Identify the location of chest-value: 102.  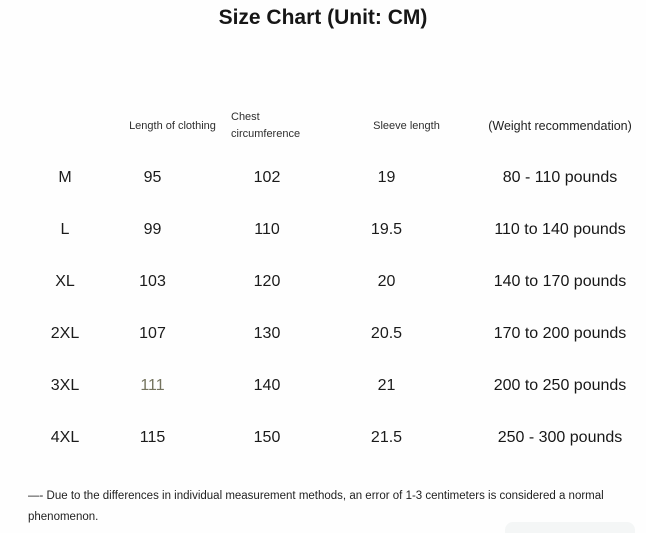
(267, 177).